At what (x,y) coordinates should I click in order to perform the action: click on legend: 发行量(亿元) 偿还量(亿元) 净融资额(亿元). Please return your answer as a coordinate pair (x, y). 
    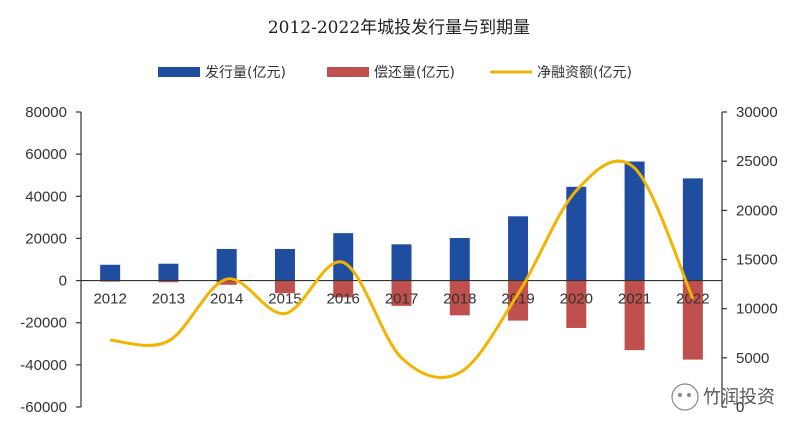
    Looking at the image, I should click on (395, 73).